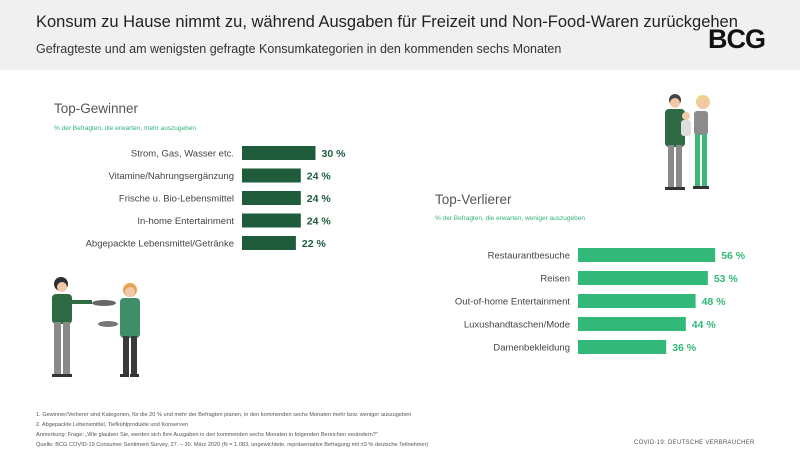  What do you see at coordinates (704, 325) in the screenshot?
I see `loser-value-label: 44 %` at bounding box center [704, 325].